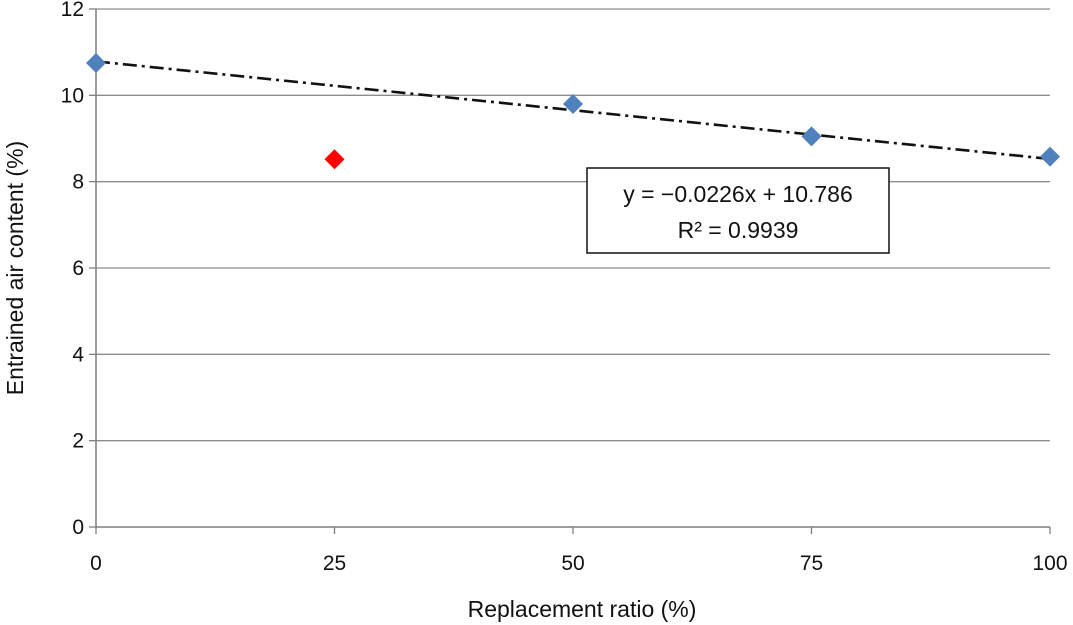 This screenshot has width=1073, height=625. What do you see at coordinates (78, 441) in the screenshot?
I see `y-tick-label: 2` at bounding box center [78, 441].